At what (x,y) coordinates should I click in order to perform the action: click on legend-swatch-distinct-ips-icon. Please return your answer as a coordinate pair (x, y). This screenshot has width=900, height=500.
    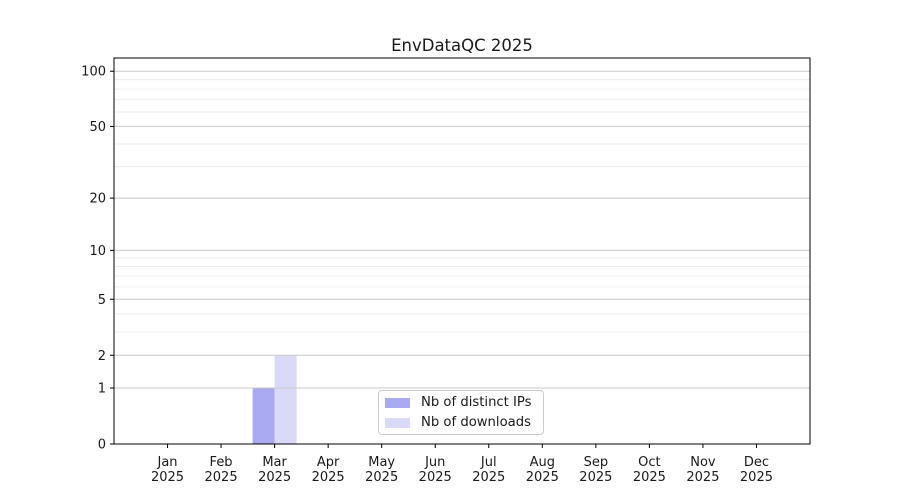
    Looking at the image, I should click on (397, 402).